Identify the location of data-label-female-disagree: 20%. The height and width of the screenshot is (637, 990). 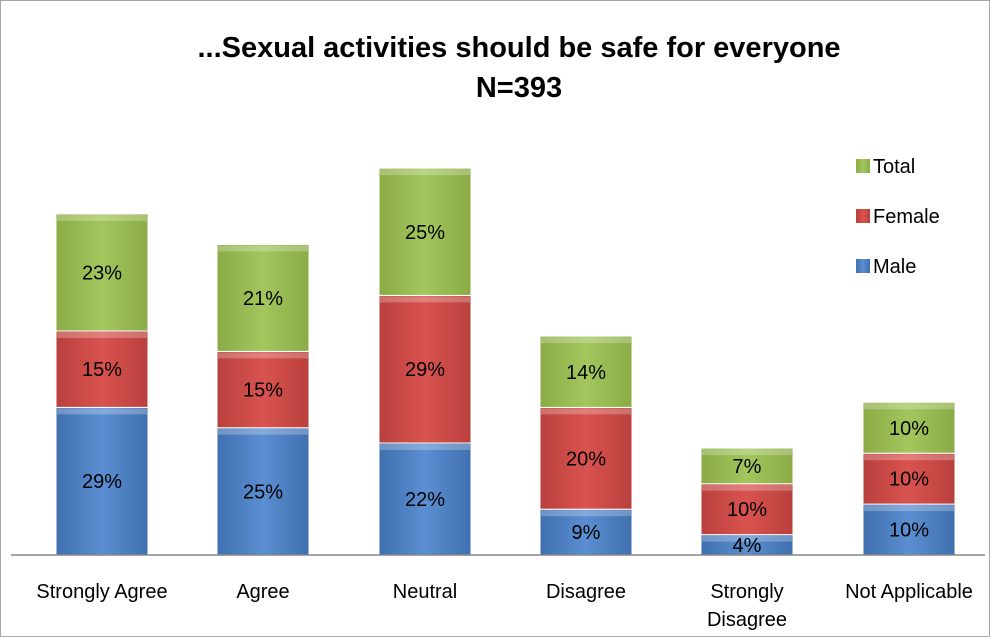
(586, 459).